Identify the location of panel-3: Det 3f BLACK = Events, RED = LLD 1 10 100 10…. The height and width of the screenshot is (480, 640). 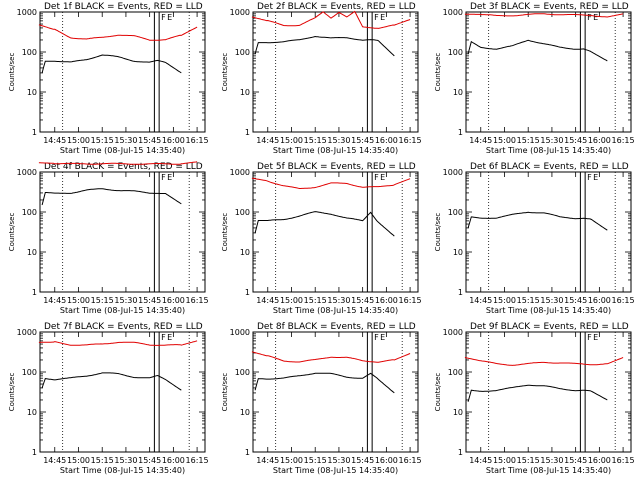
(534, 78).